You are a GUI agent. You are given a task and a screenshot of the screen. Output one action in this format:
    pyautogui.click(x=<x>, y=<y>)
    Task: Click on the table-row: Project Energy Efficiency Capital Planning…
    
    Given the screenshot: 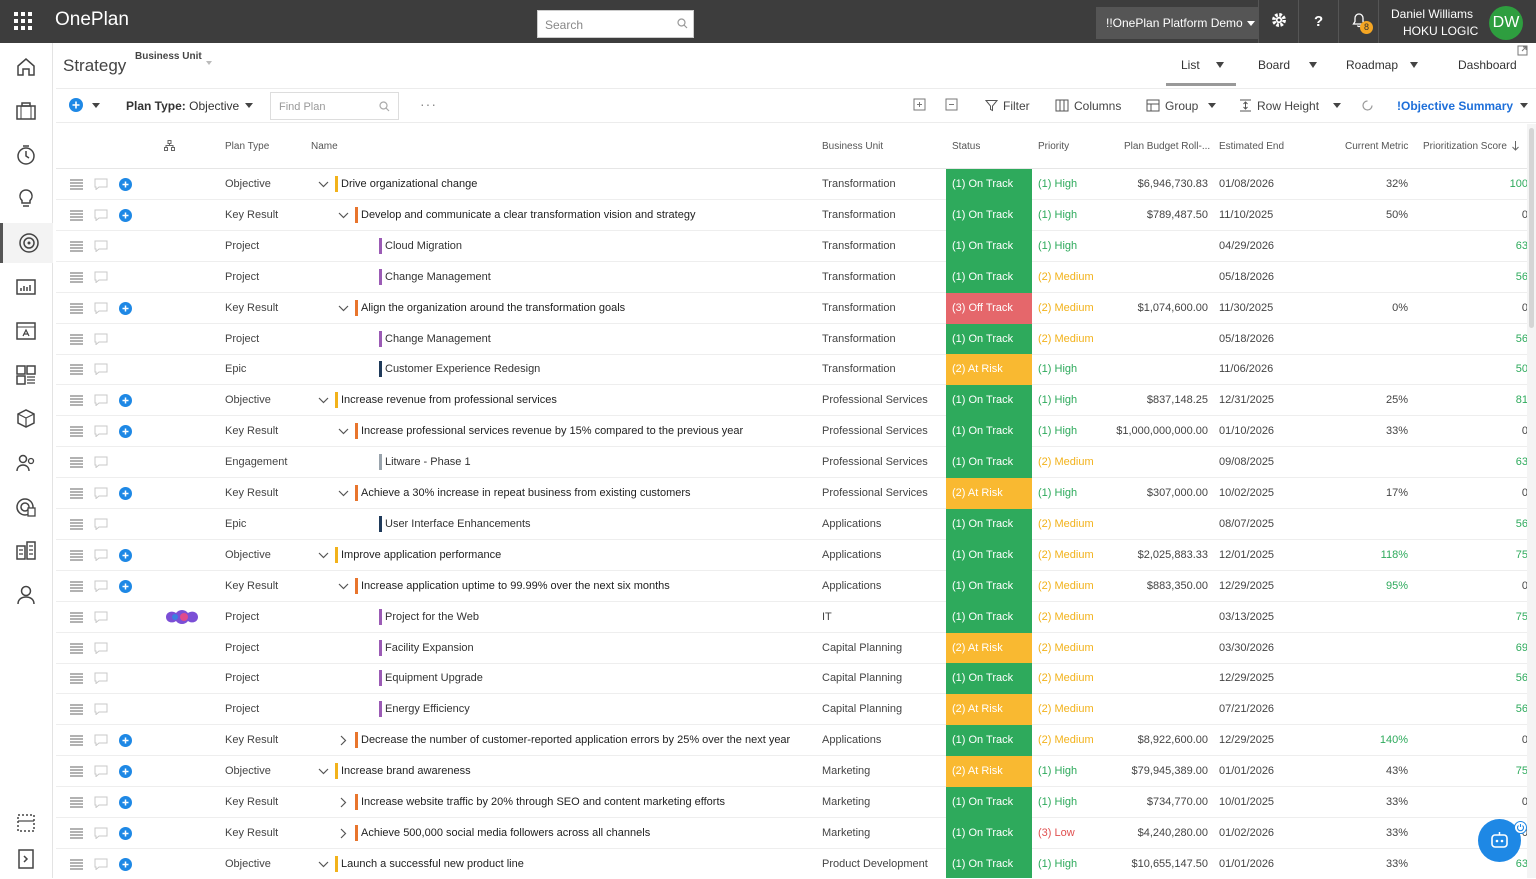 What is the action you would take?
    pyautogui.click(x=792, y=710)
    